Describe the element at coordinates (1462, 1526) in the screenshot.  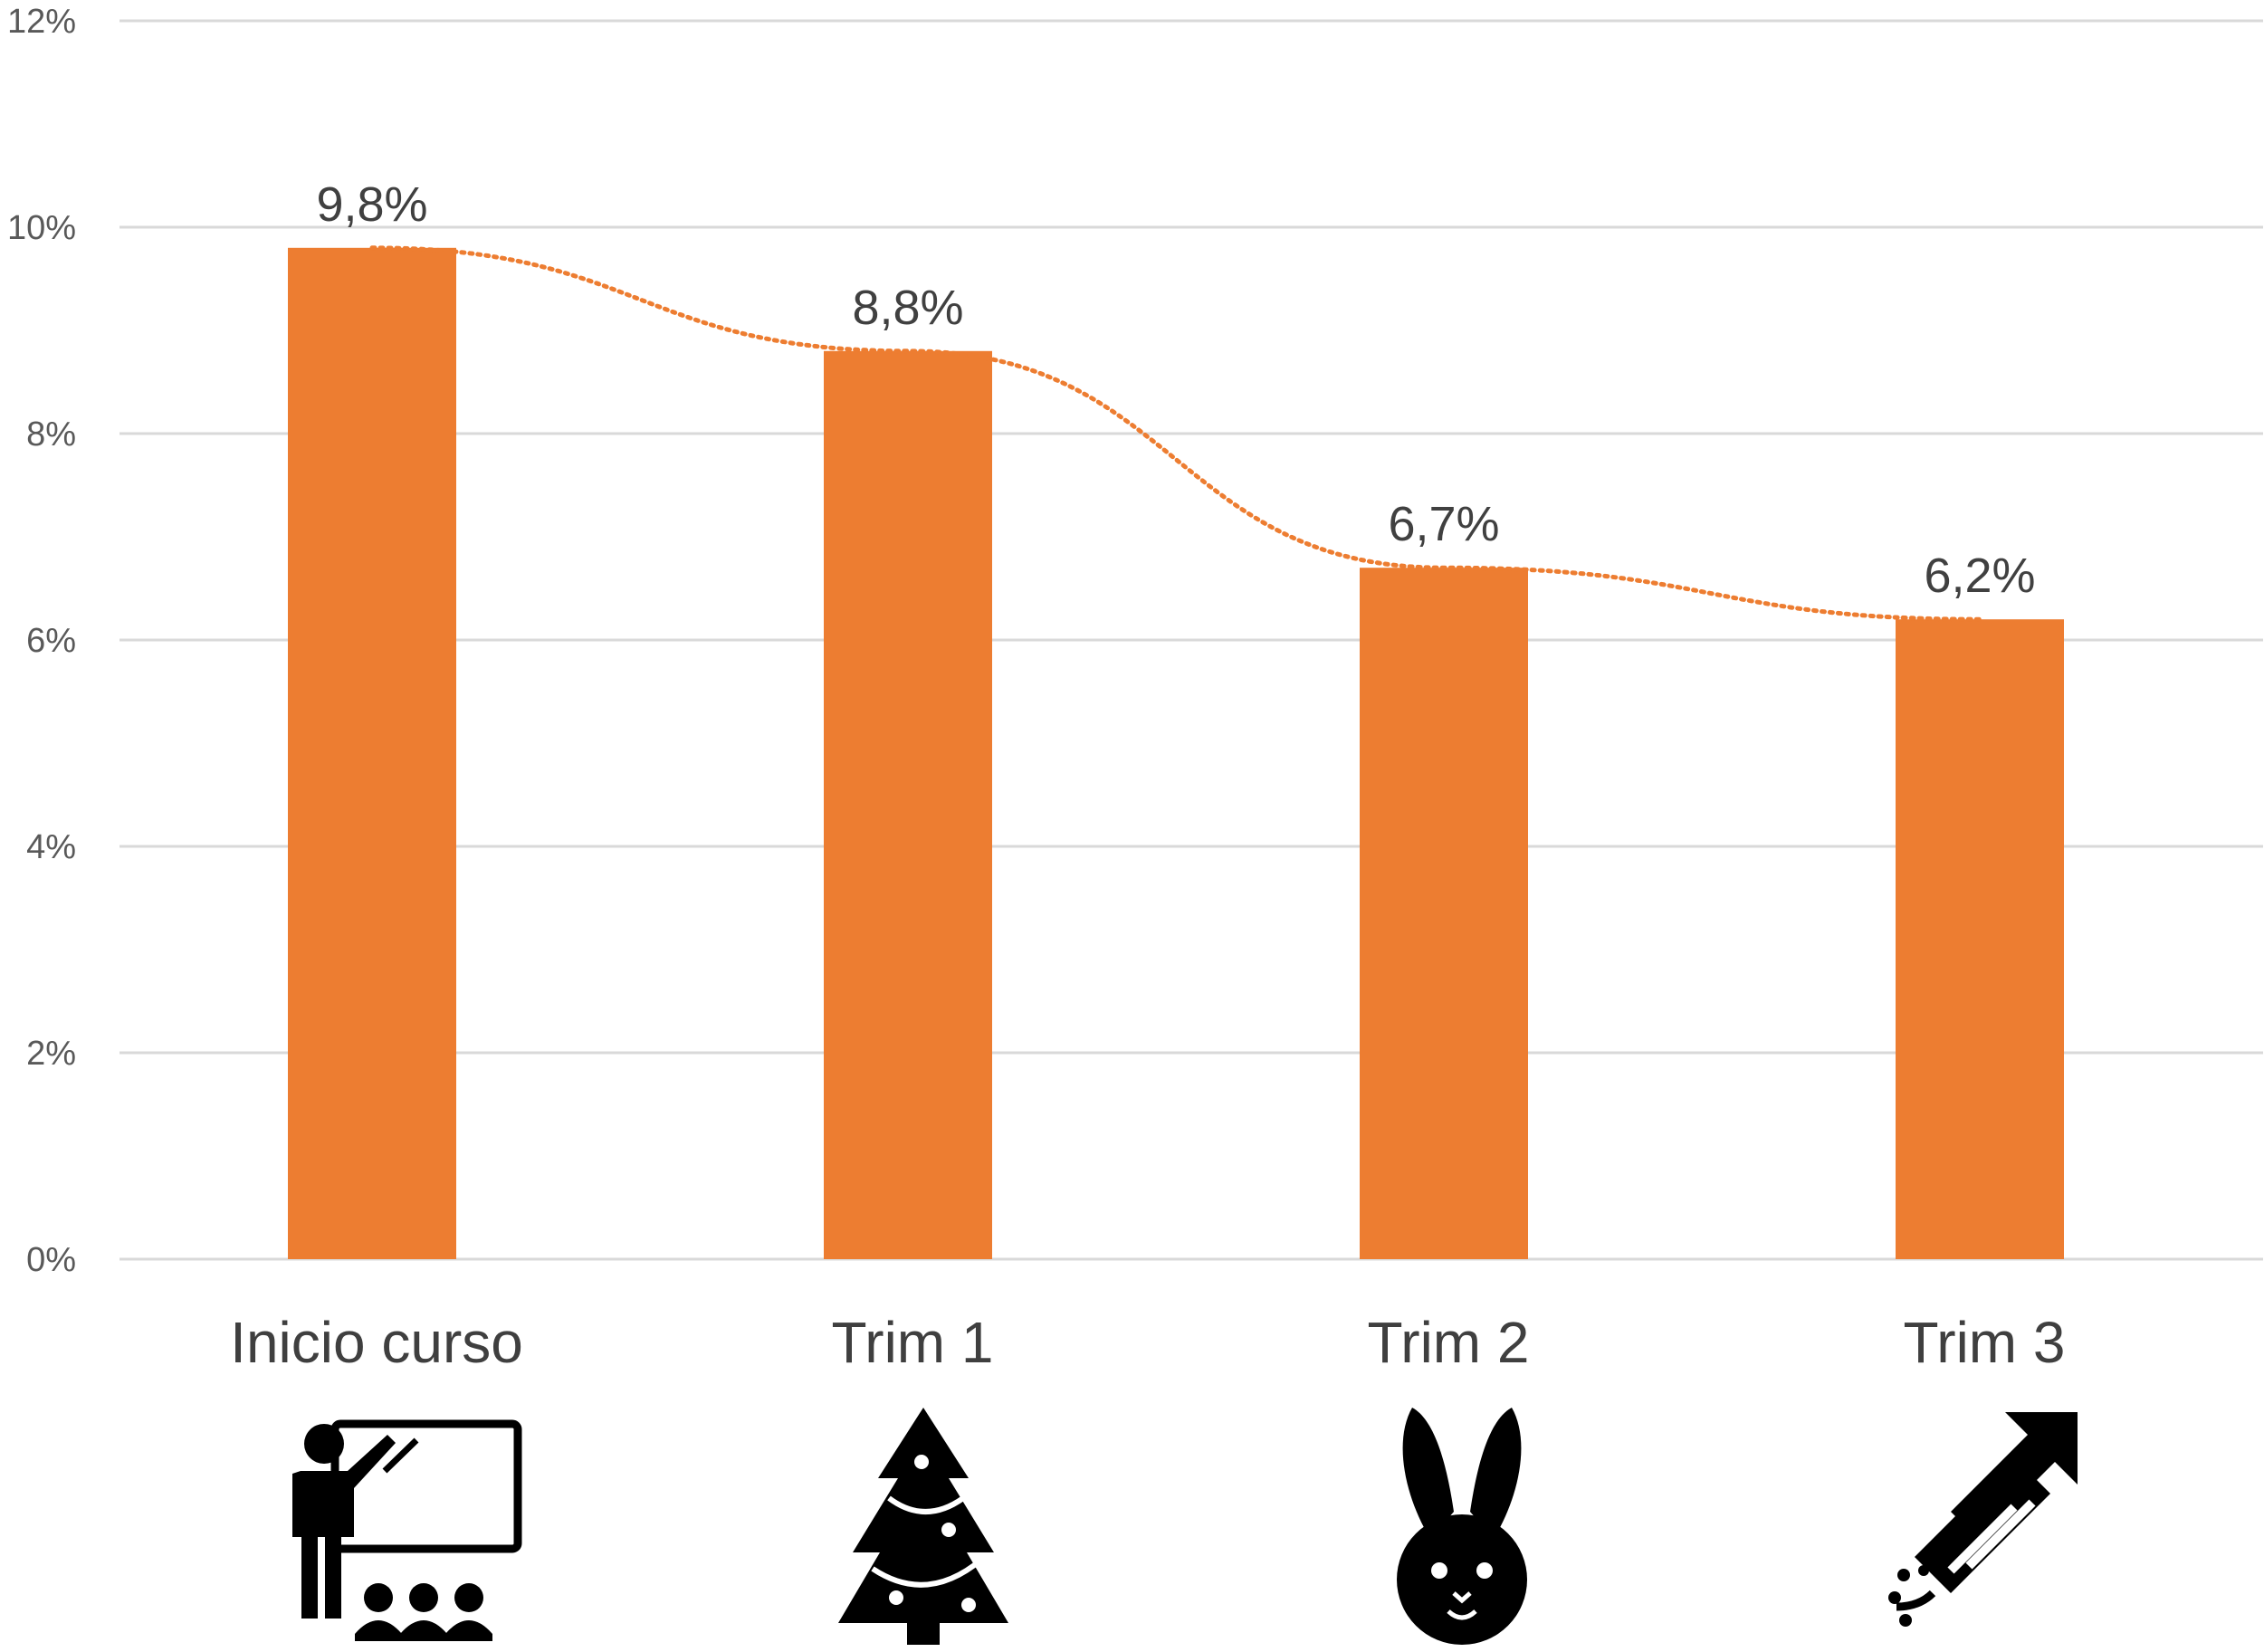
I see `rabbit-icon` at that location.